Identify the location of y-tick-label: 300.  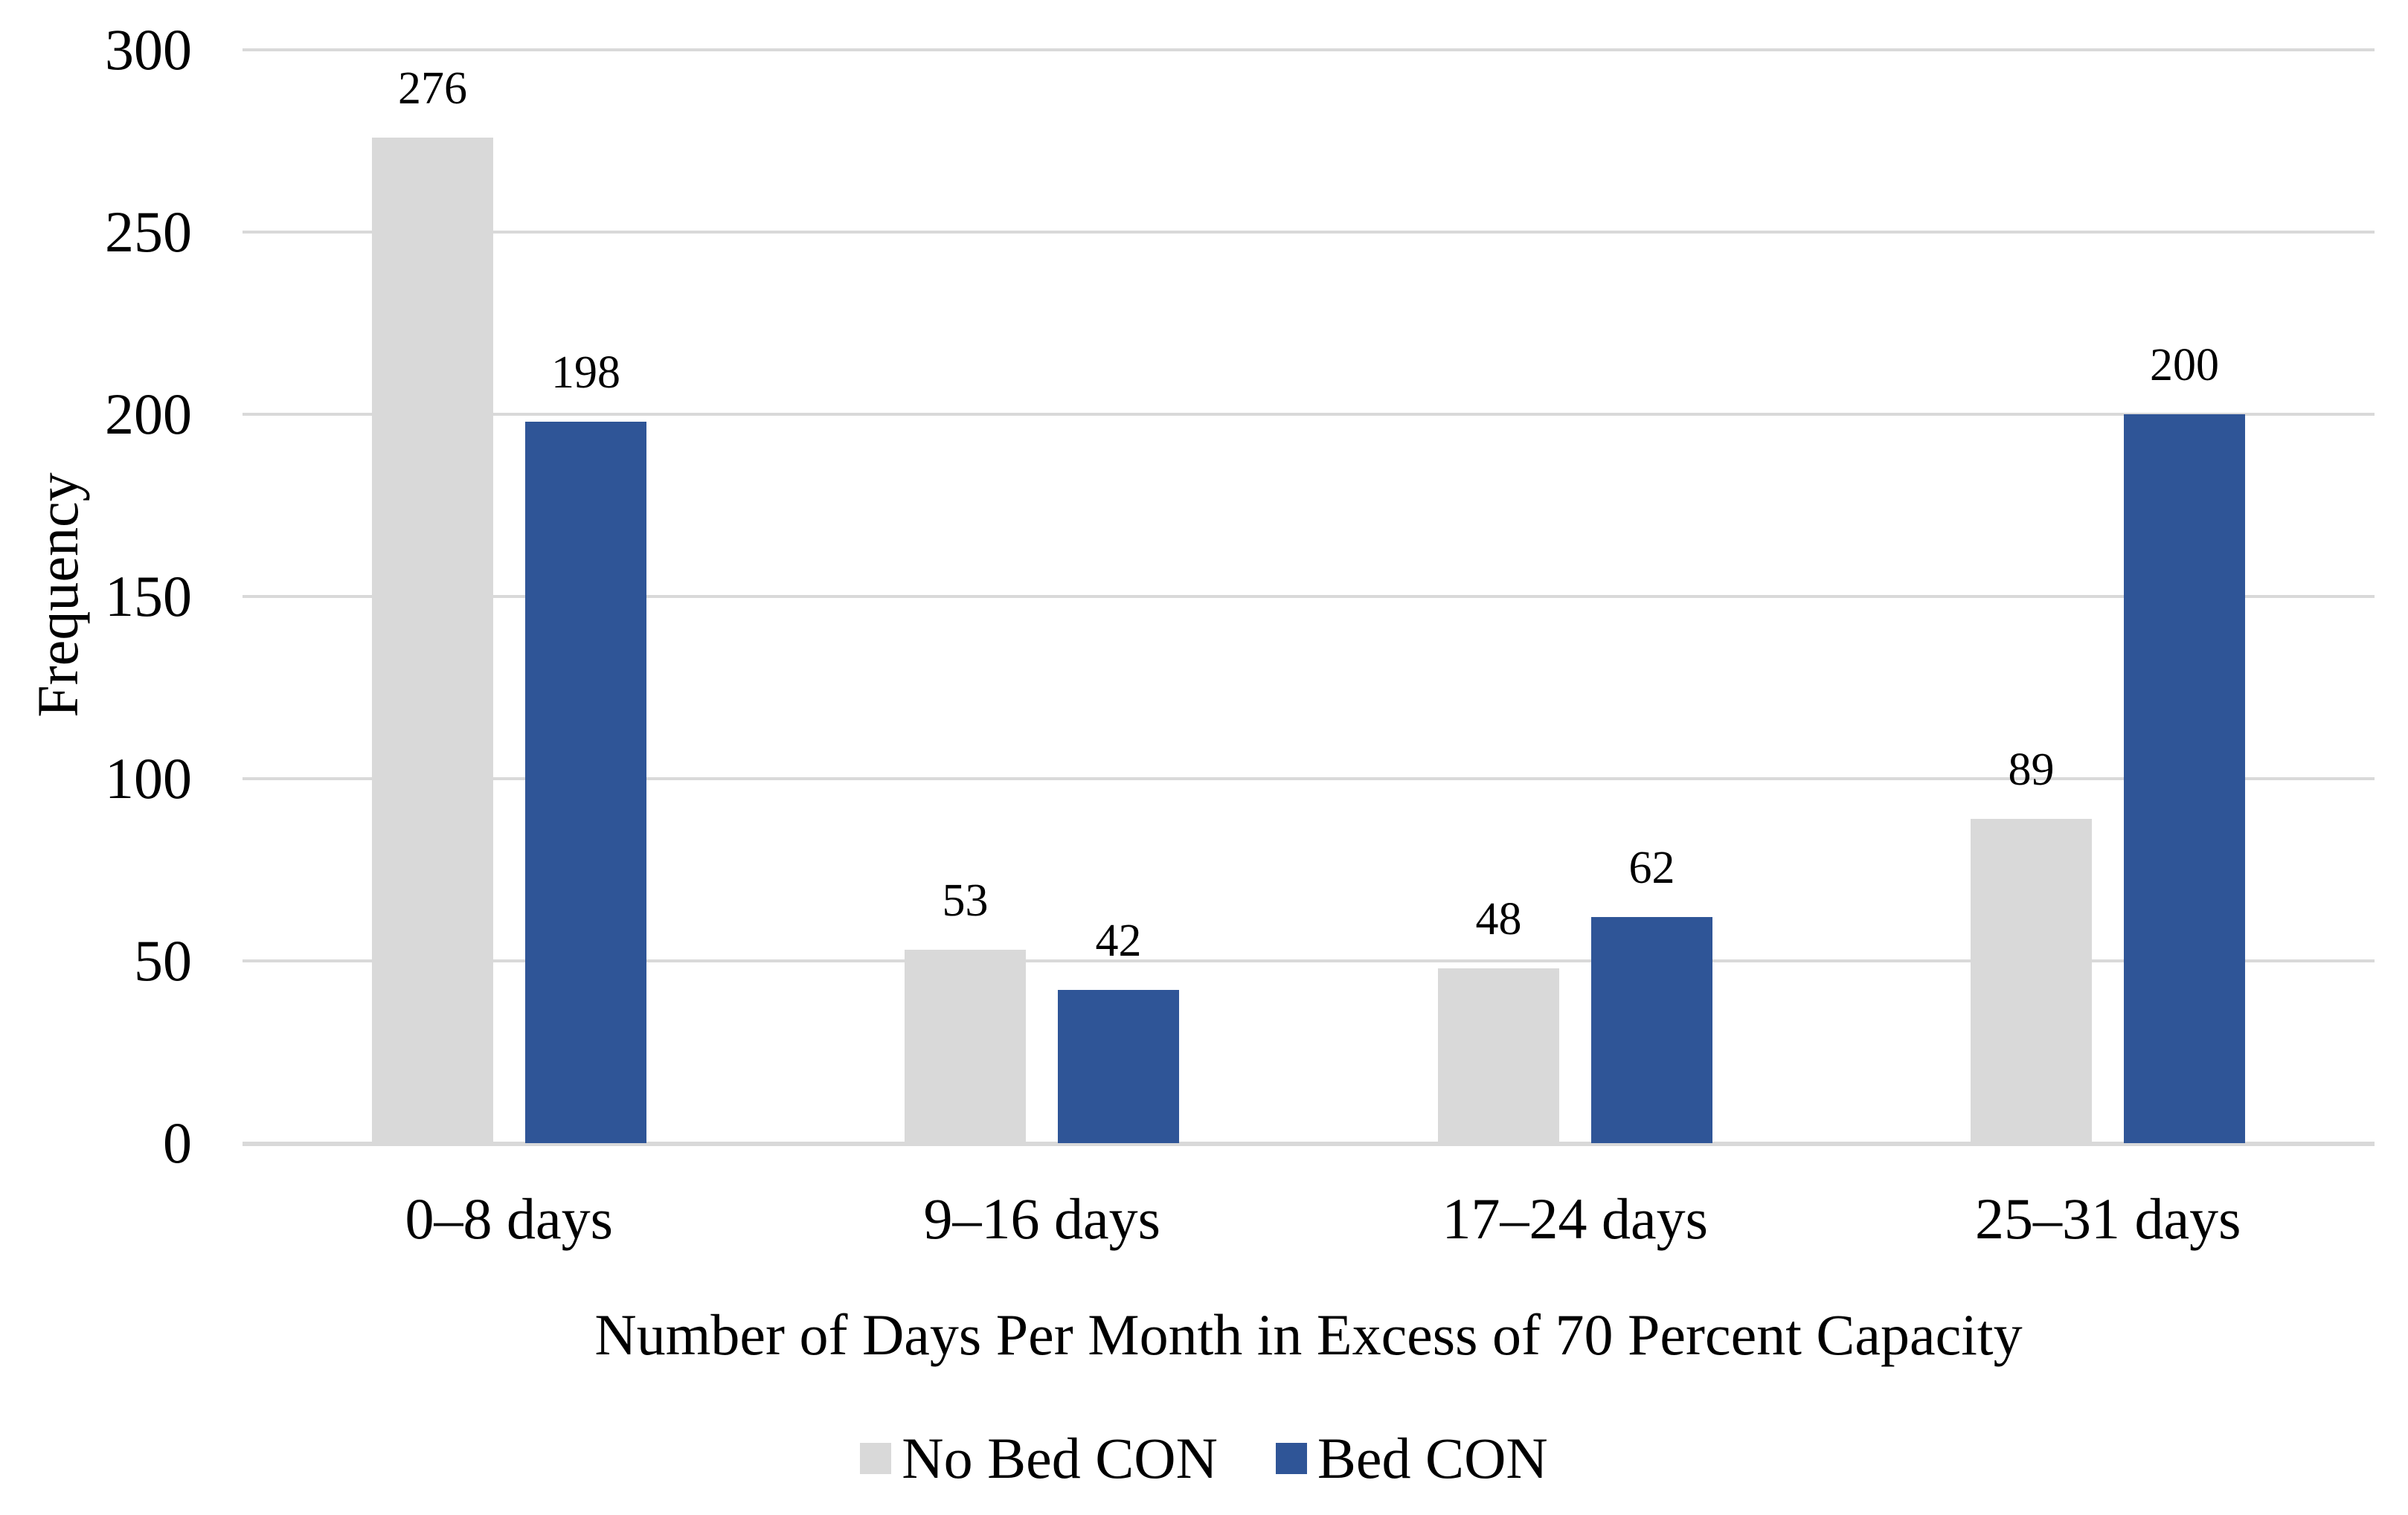
(148, 50).